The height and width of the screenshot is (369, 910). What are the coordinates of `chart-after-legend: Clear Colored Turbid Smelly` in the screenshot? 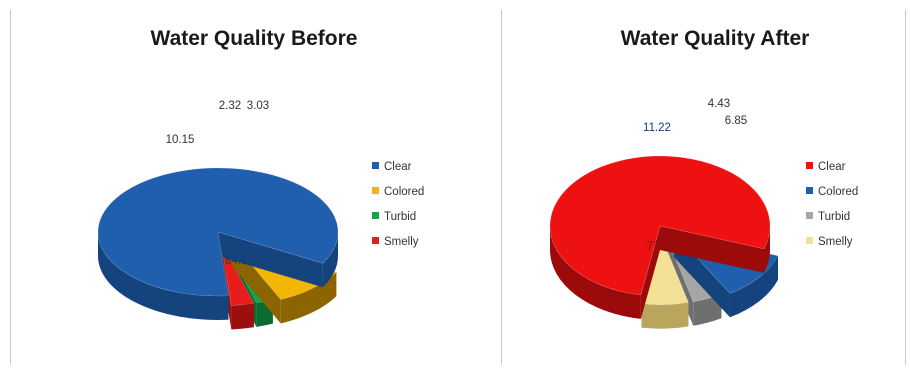 It's located at (832, 204).